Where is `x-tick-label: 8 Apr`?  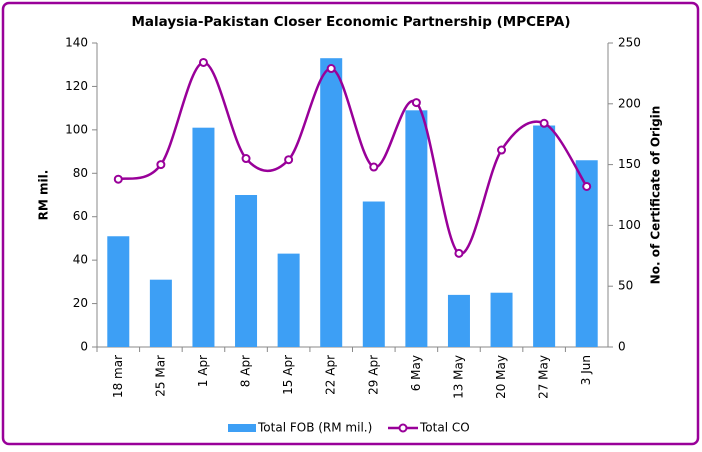 x-tick-label: 8 Apr is located at coordinates (246, 371).